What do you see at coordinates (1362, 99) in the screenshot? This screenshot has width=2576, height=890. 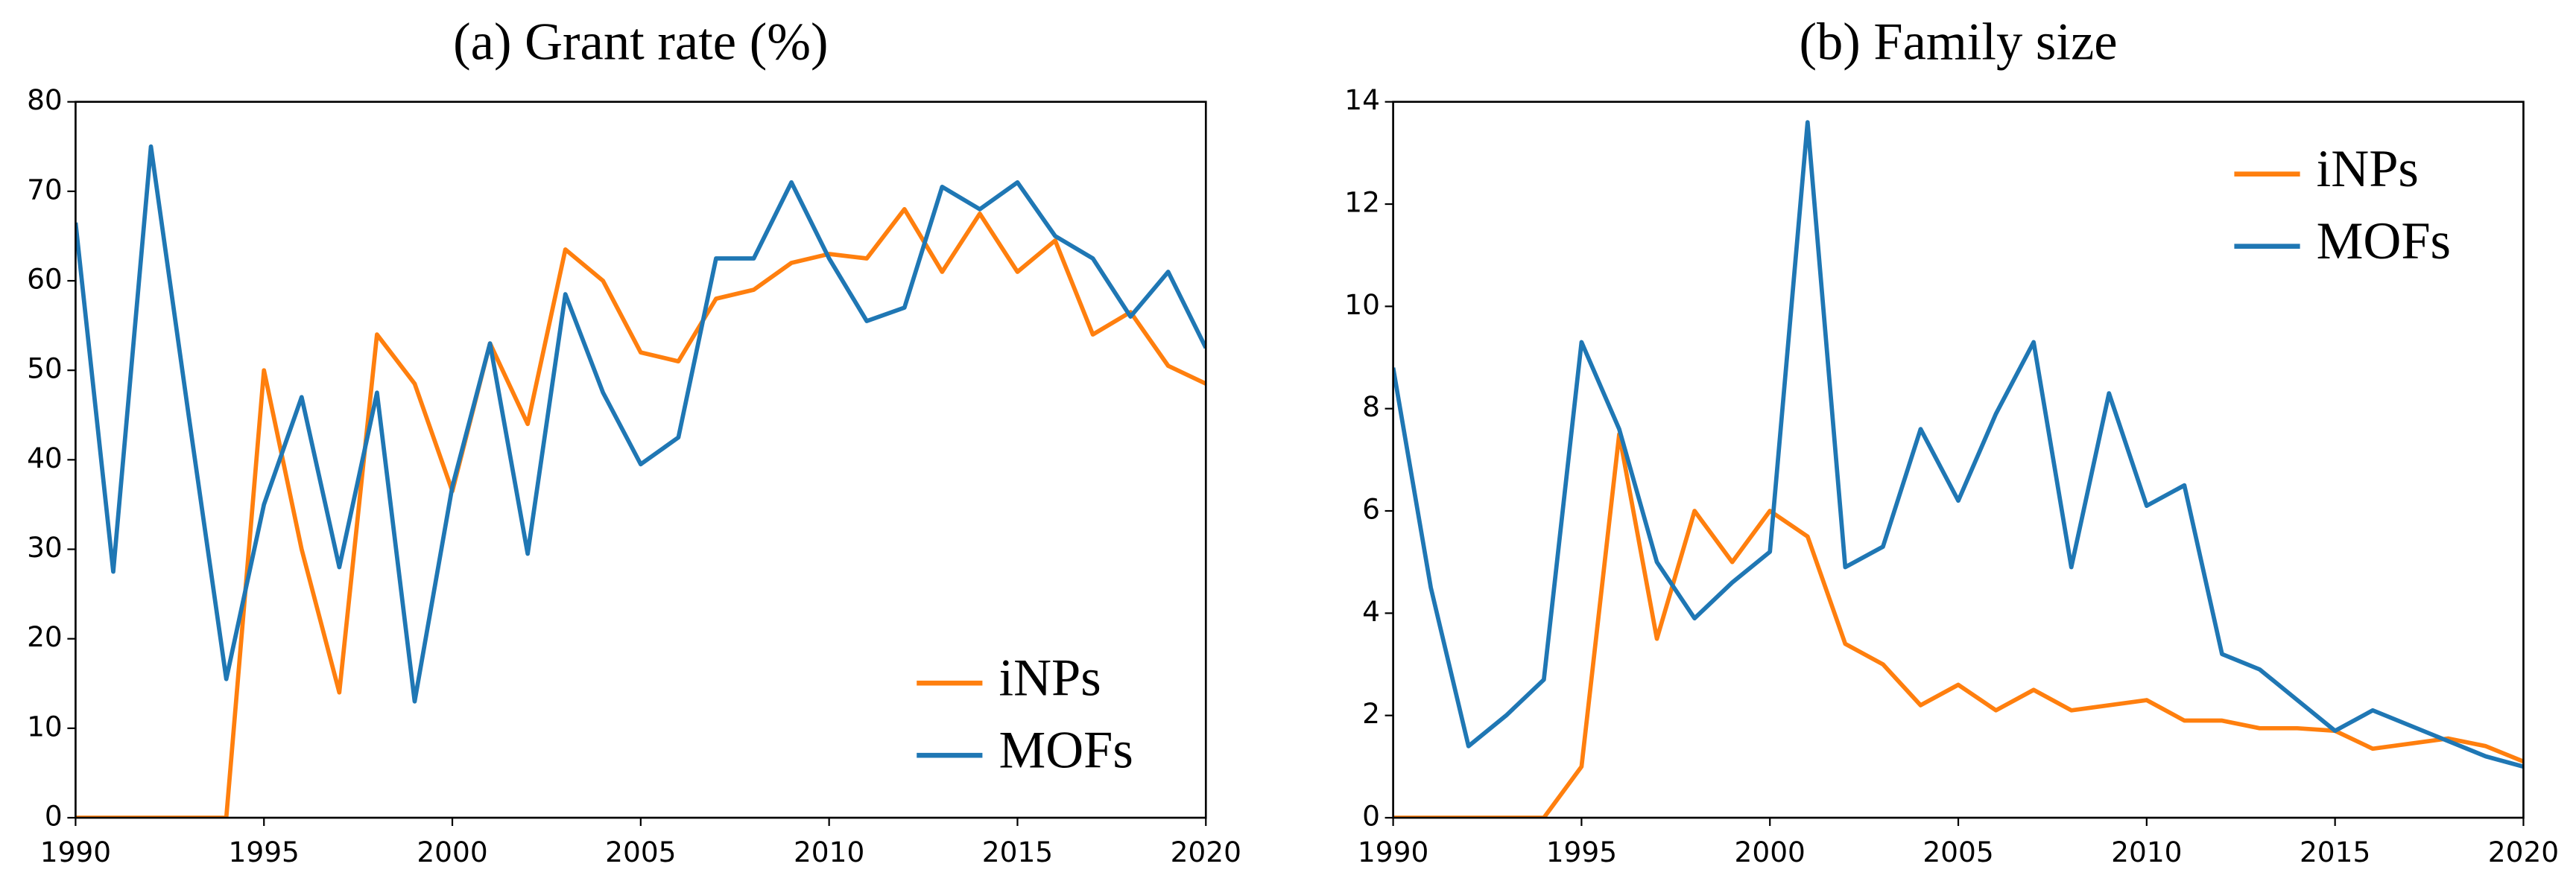 I see `y-tick-label: 14` at bounding box center [1362, 99].